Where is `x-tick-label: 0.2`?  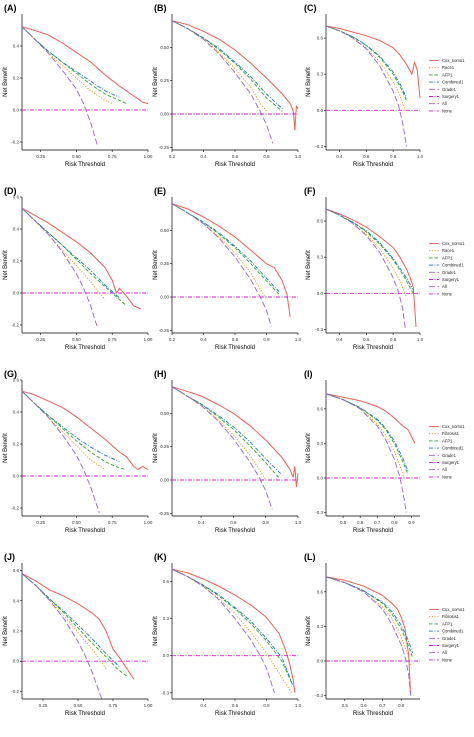
x-tick-label: 0.2 is located at coordinates (172, 339).